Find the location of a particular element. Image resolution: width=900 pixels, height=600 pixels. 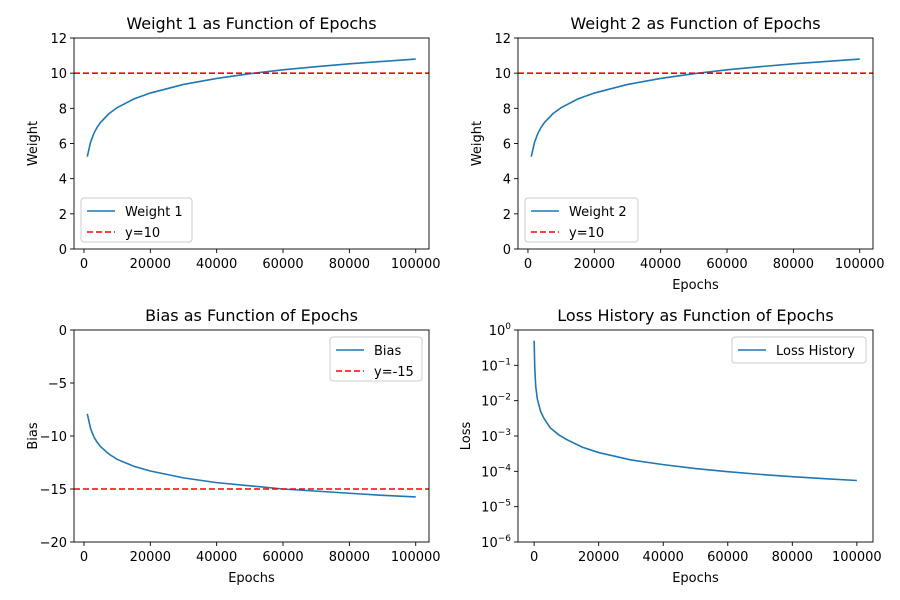

legend: Weight 1 y=10 is located at coordinates (136, 220).